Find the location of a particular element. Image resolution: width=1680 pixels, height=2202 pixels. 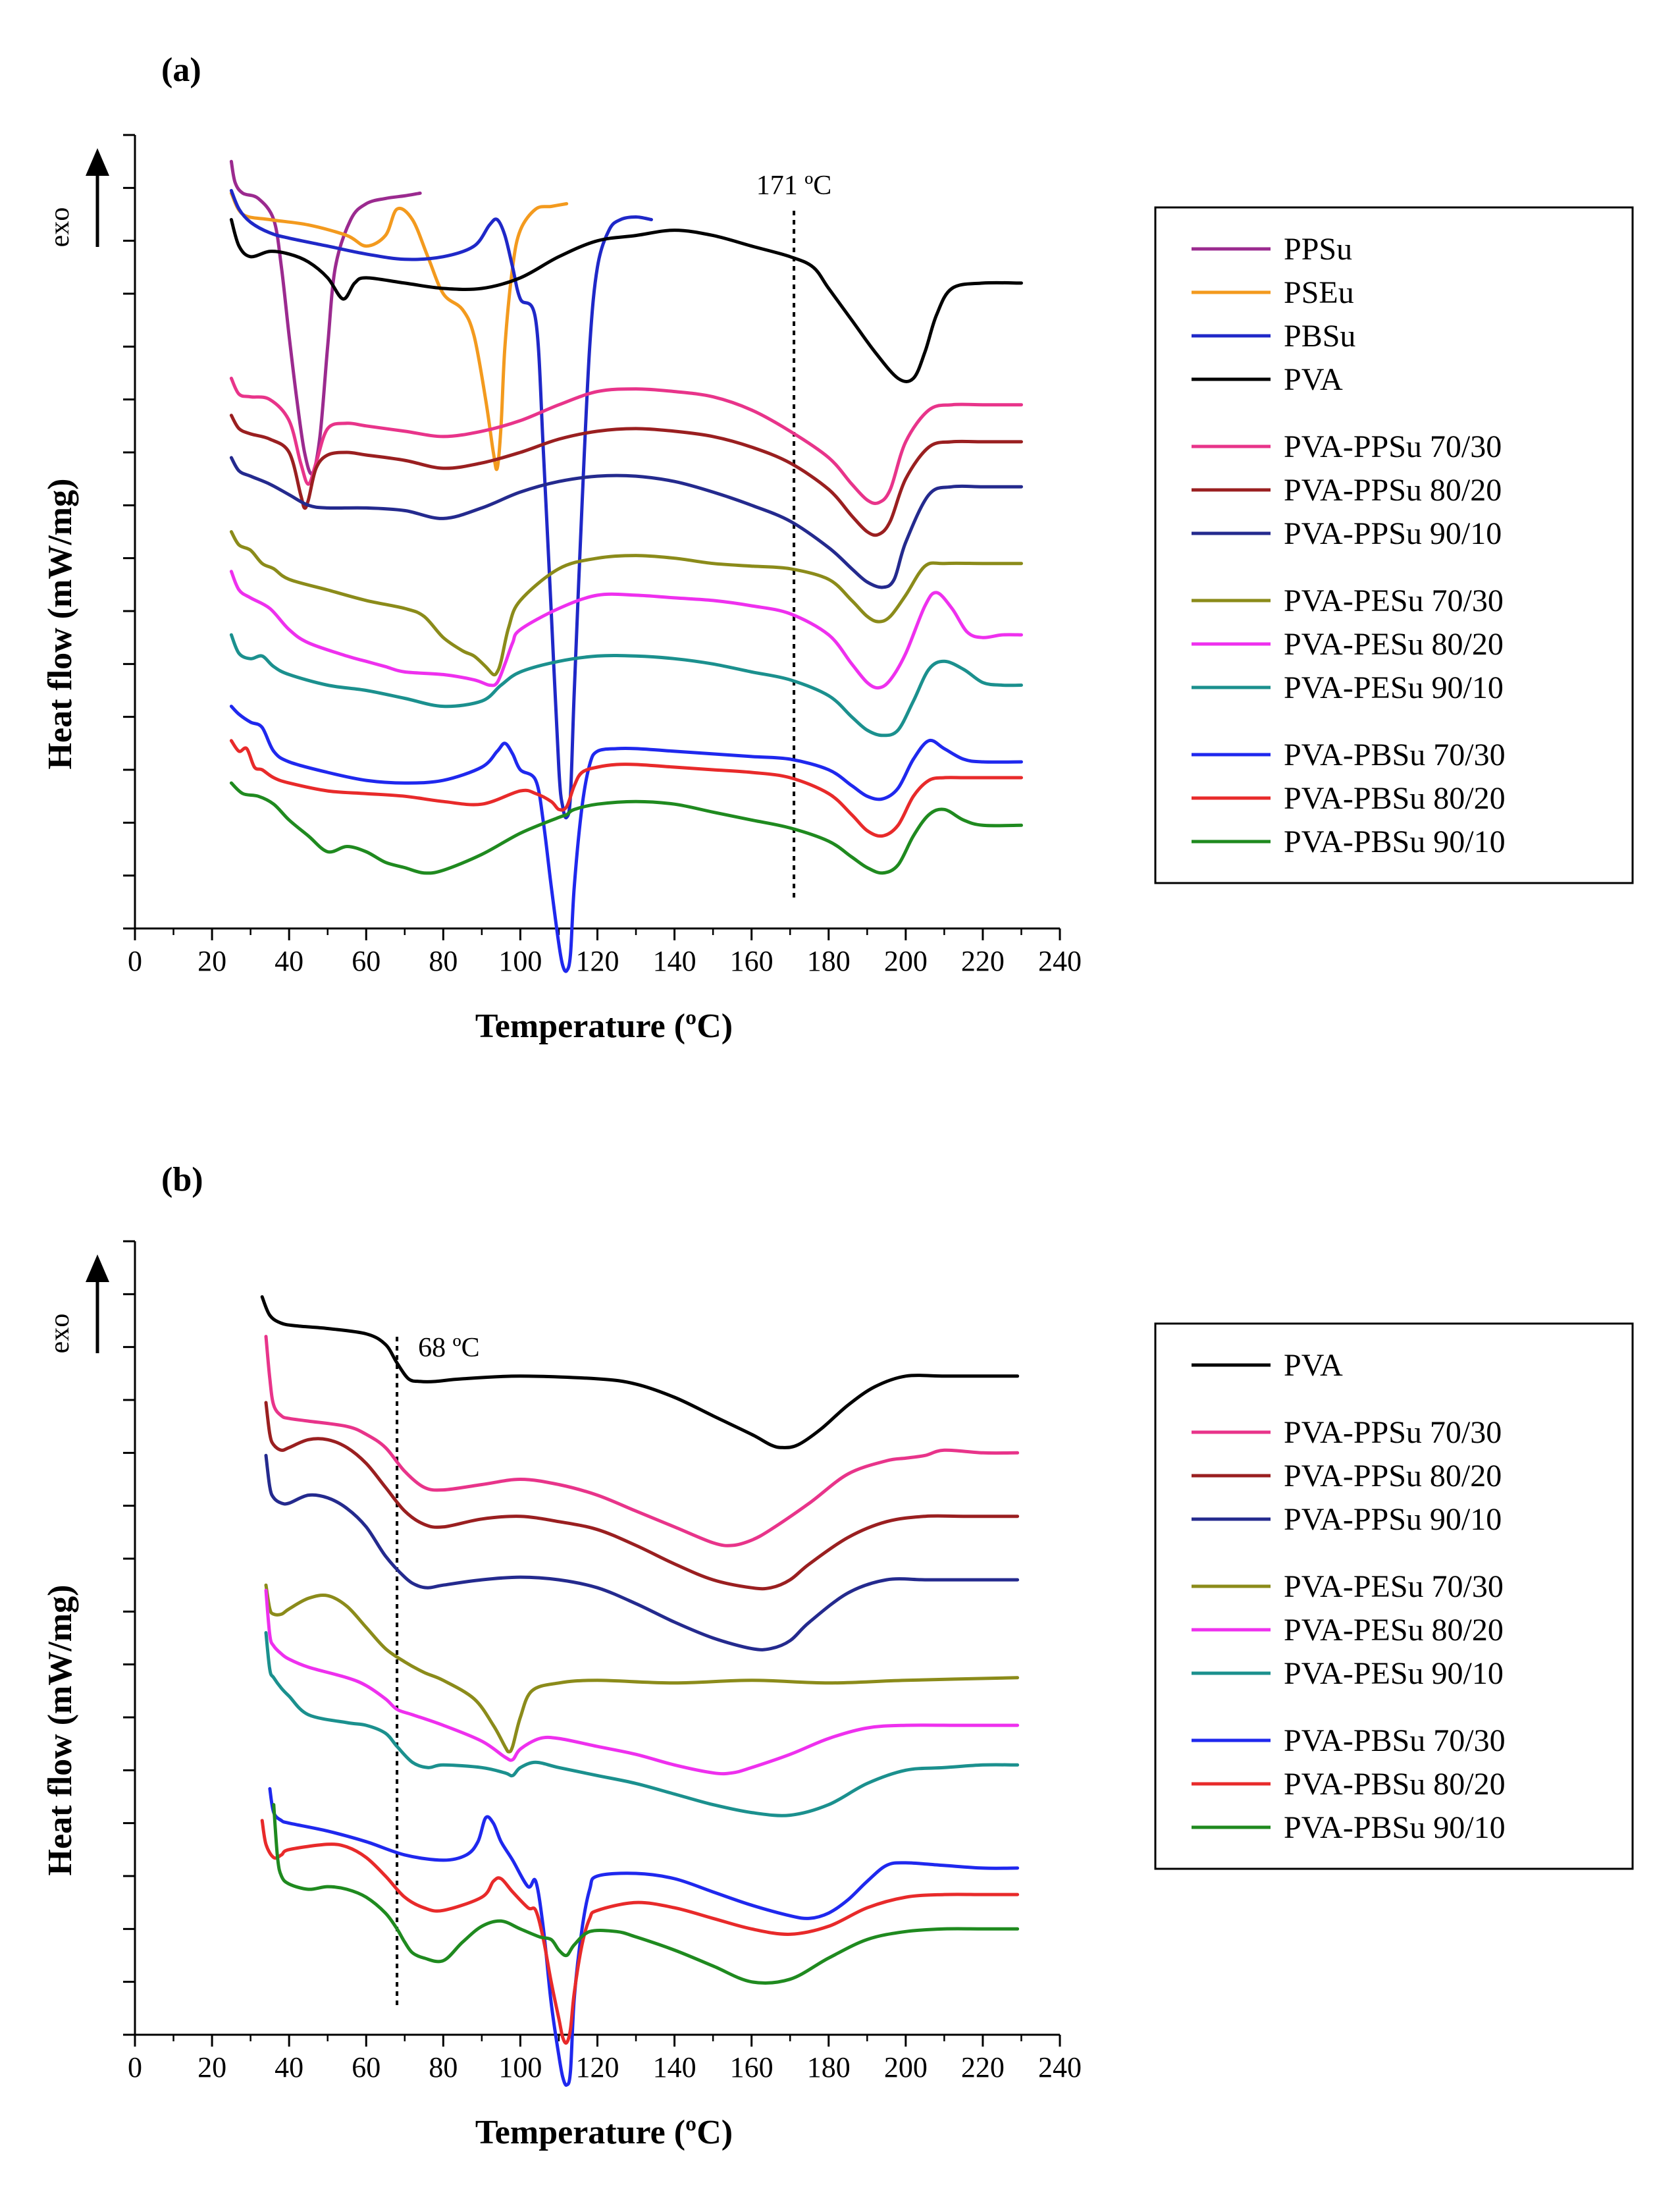

legend-label: PBSu is located at coordinates (1319, 336).